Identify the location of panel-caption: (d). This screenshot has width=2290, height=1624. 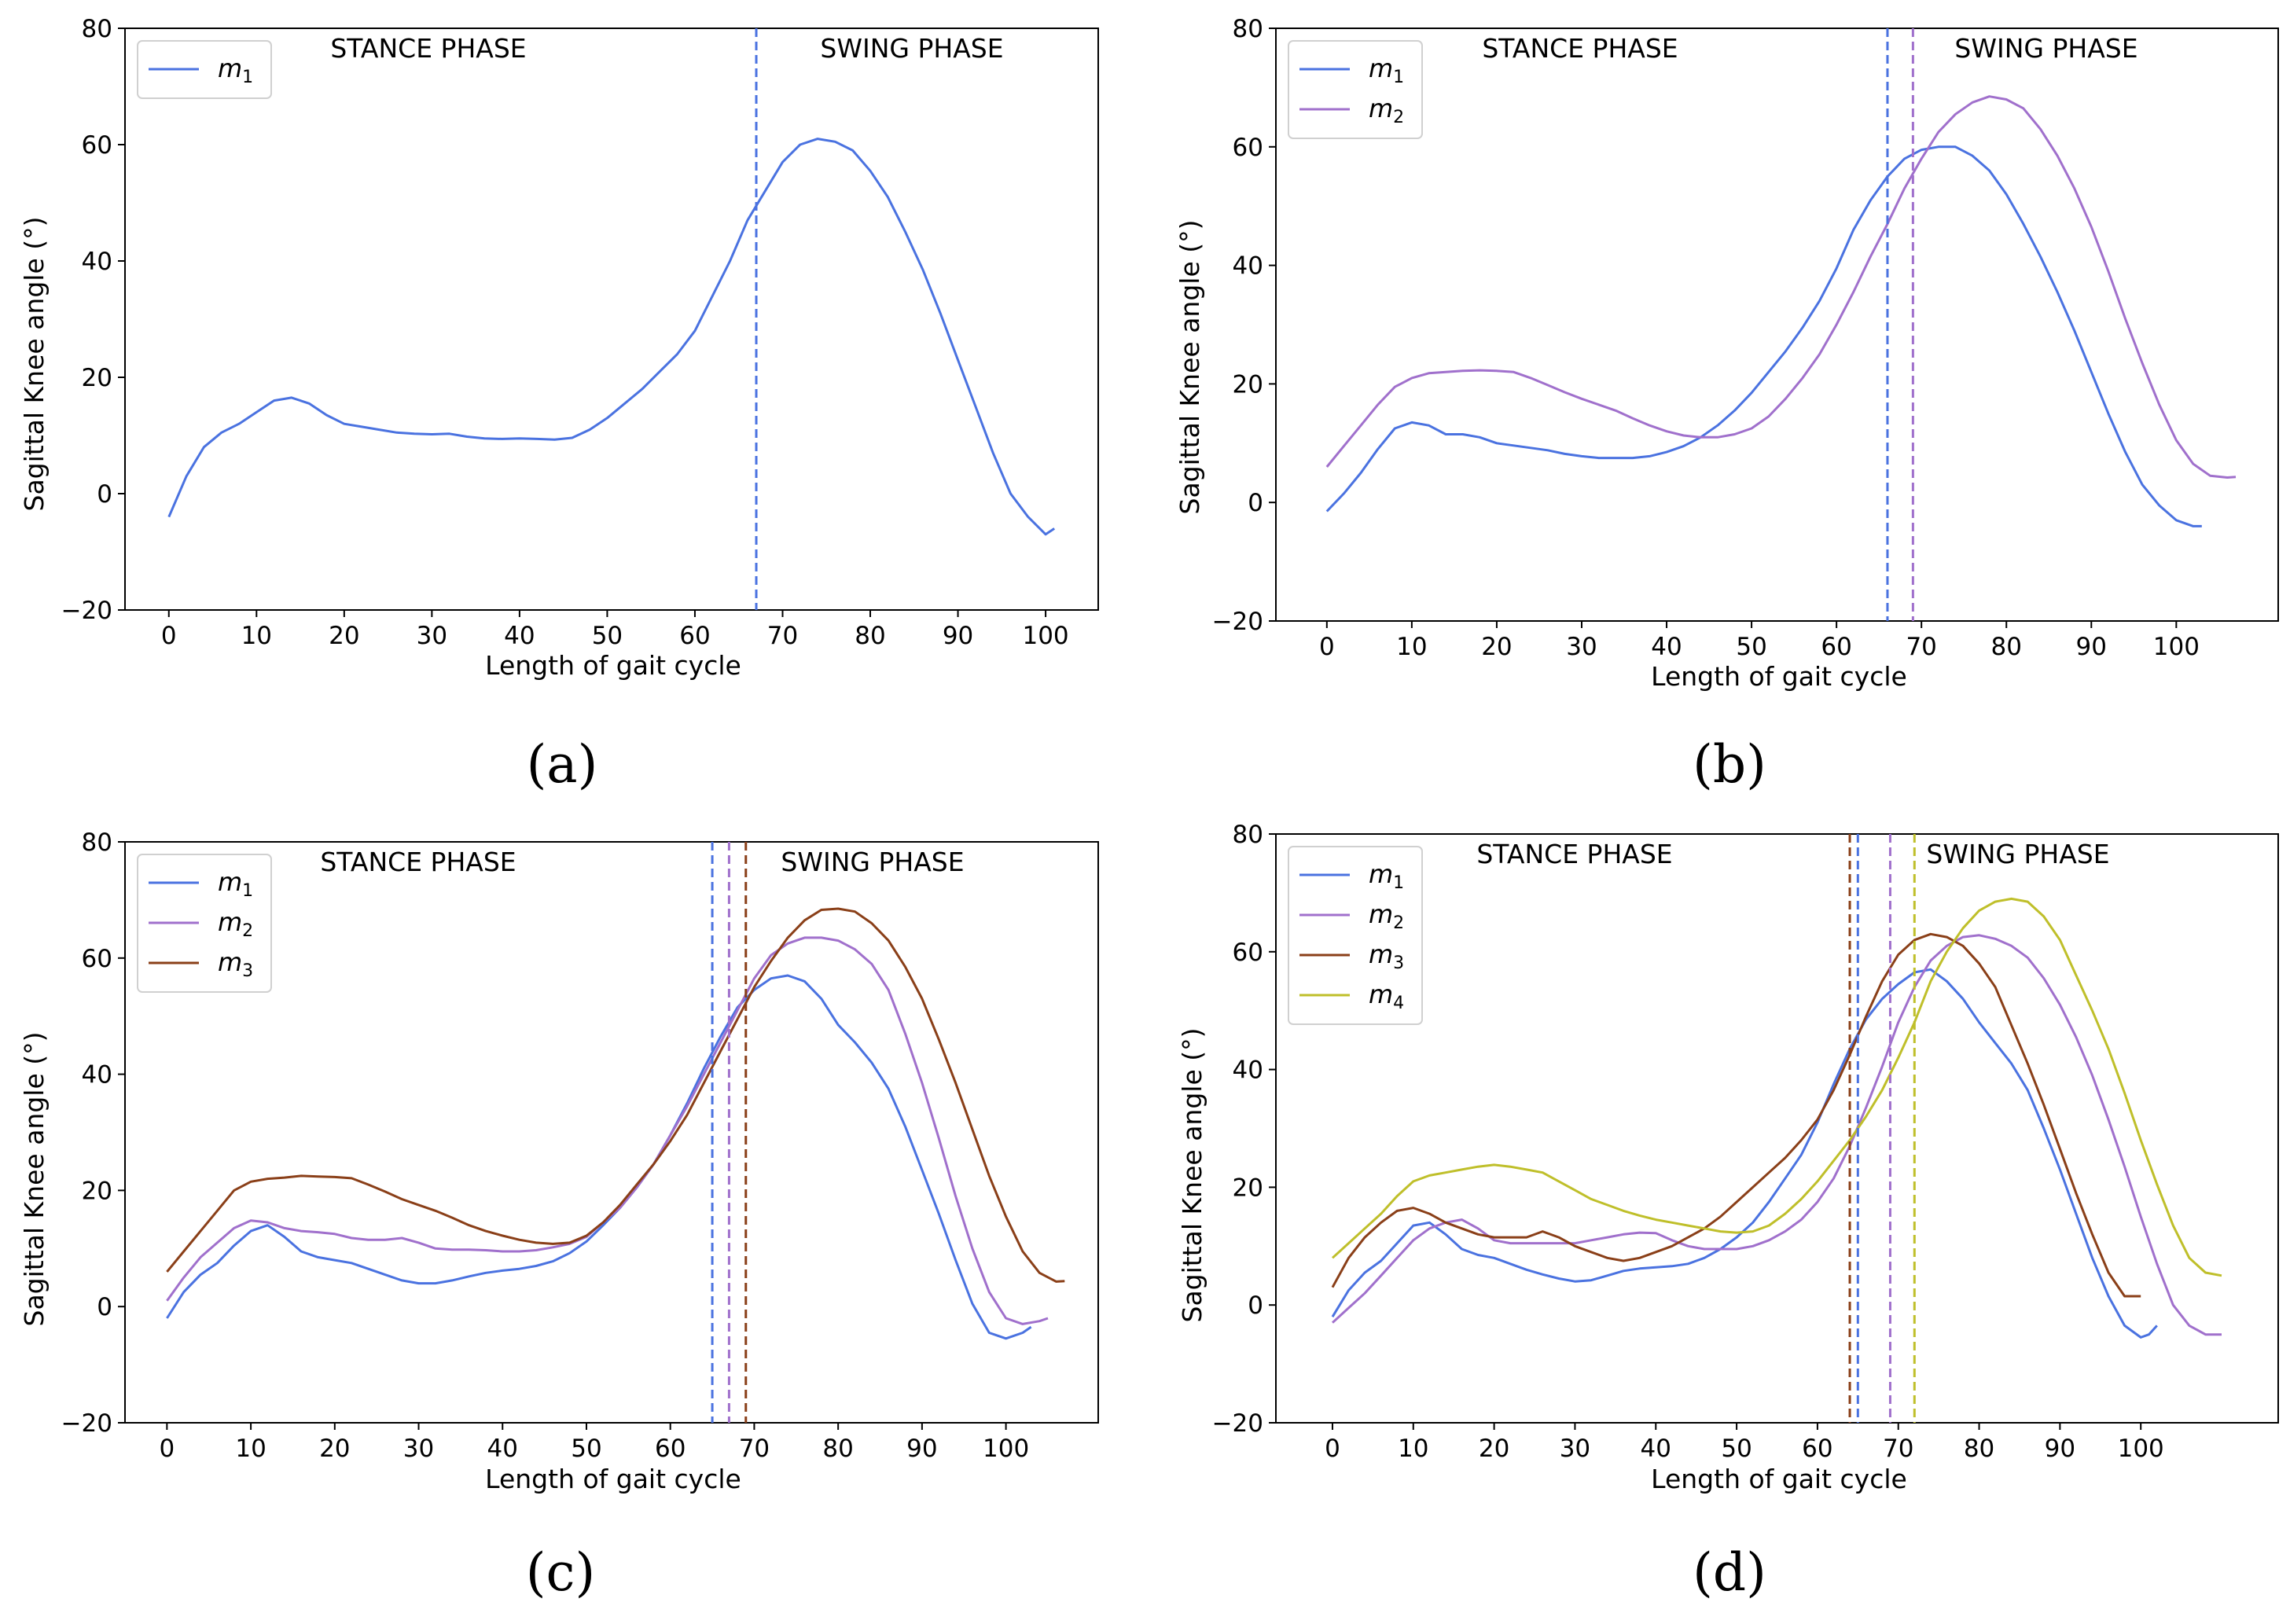
(1729, 1572).